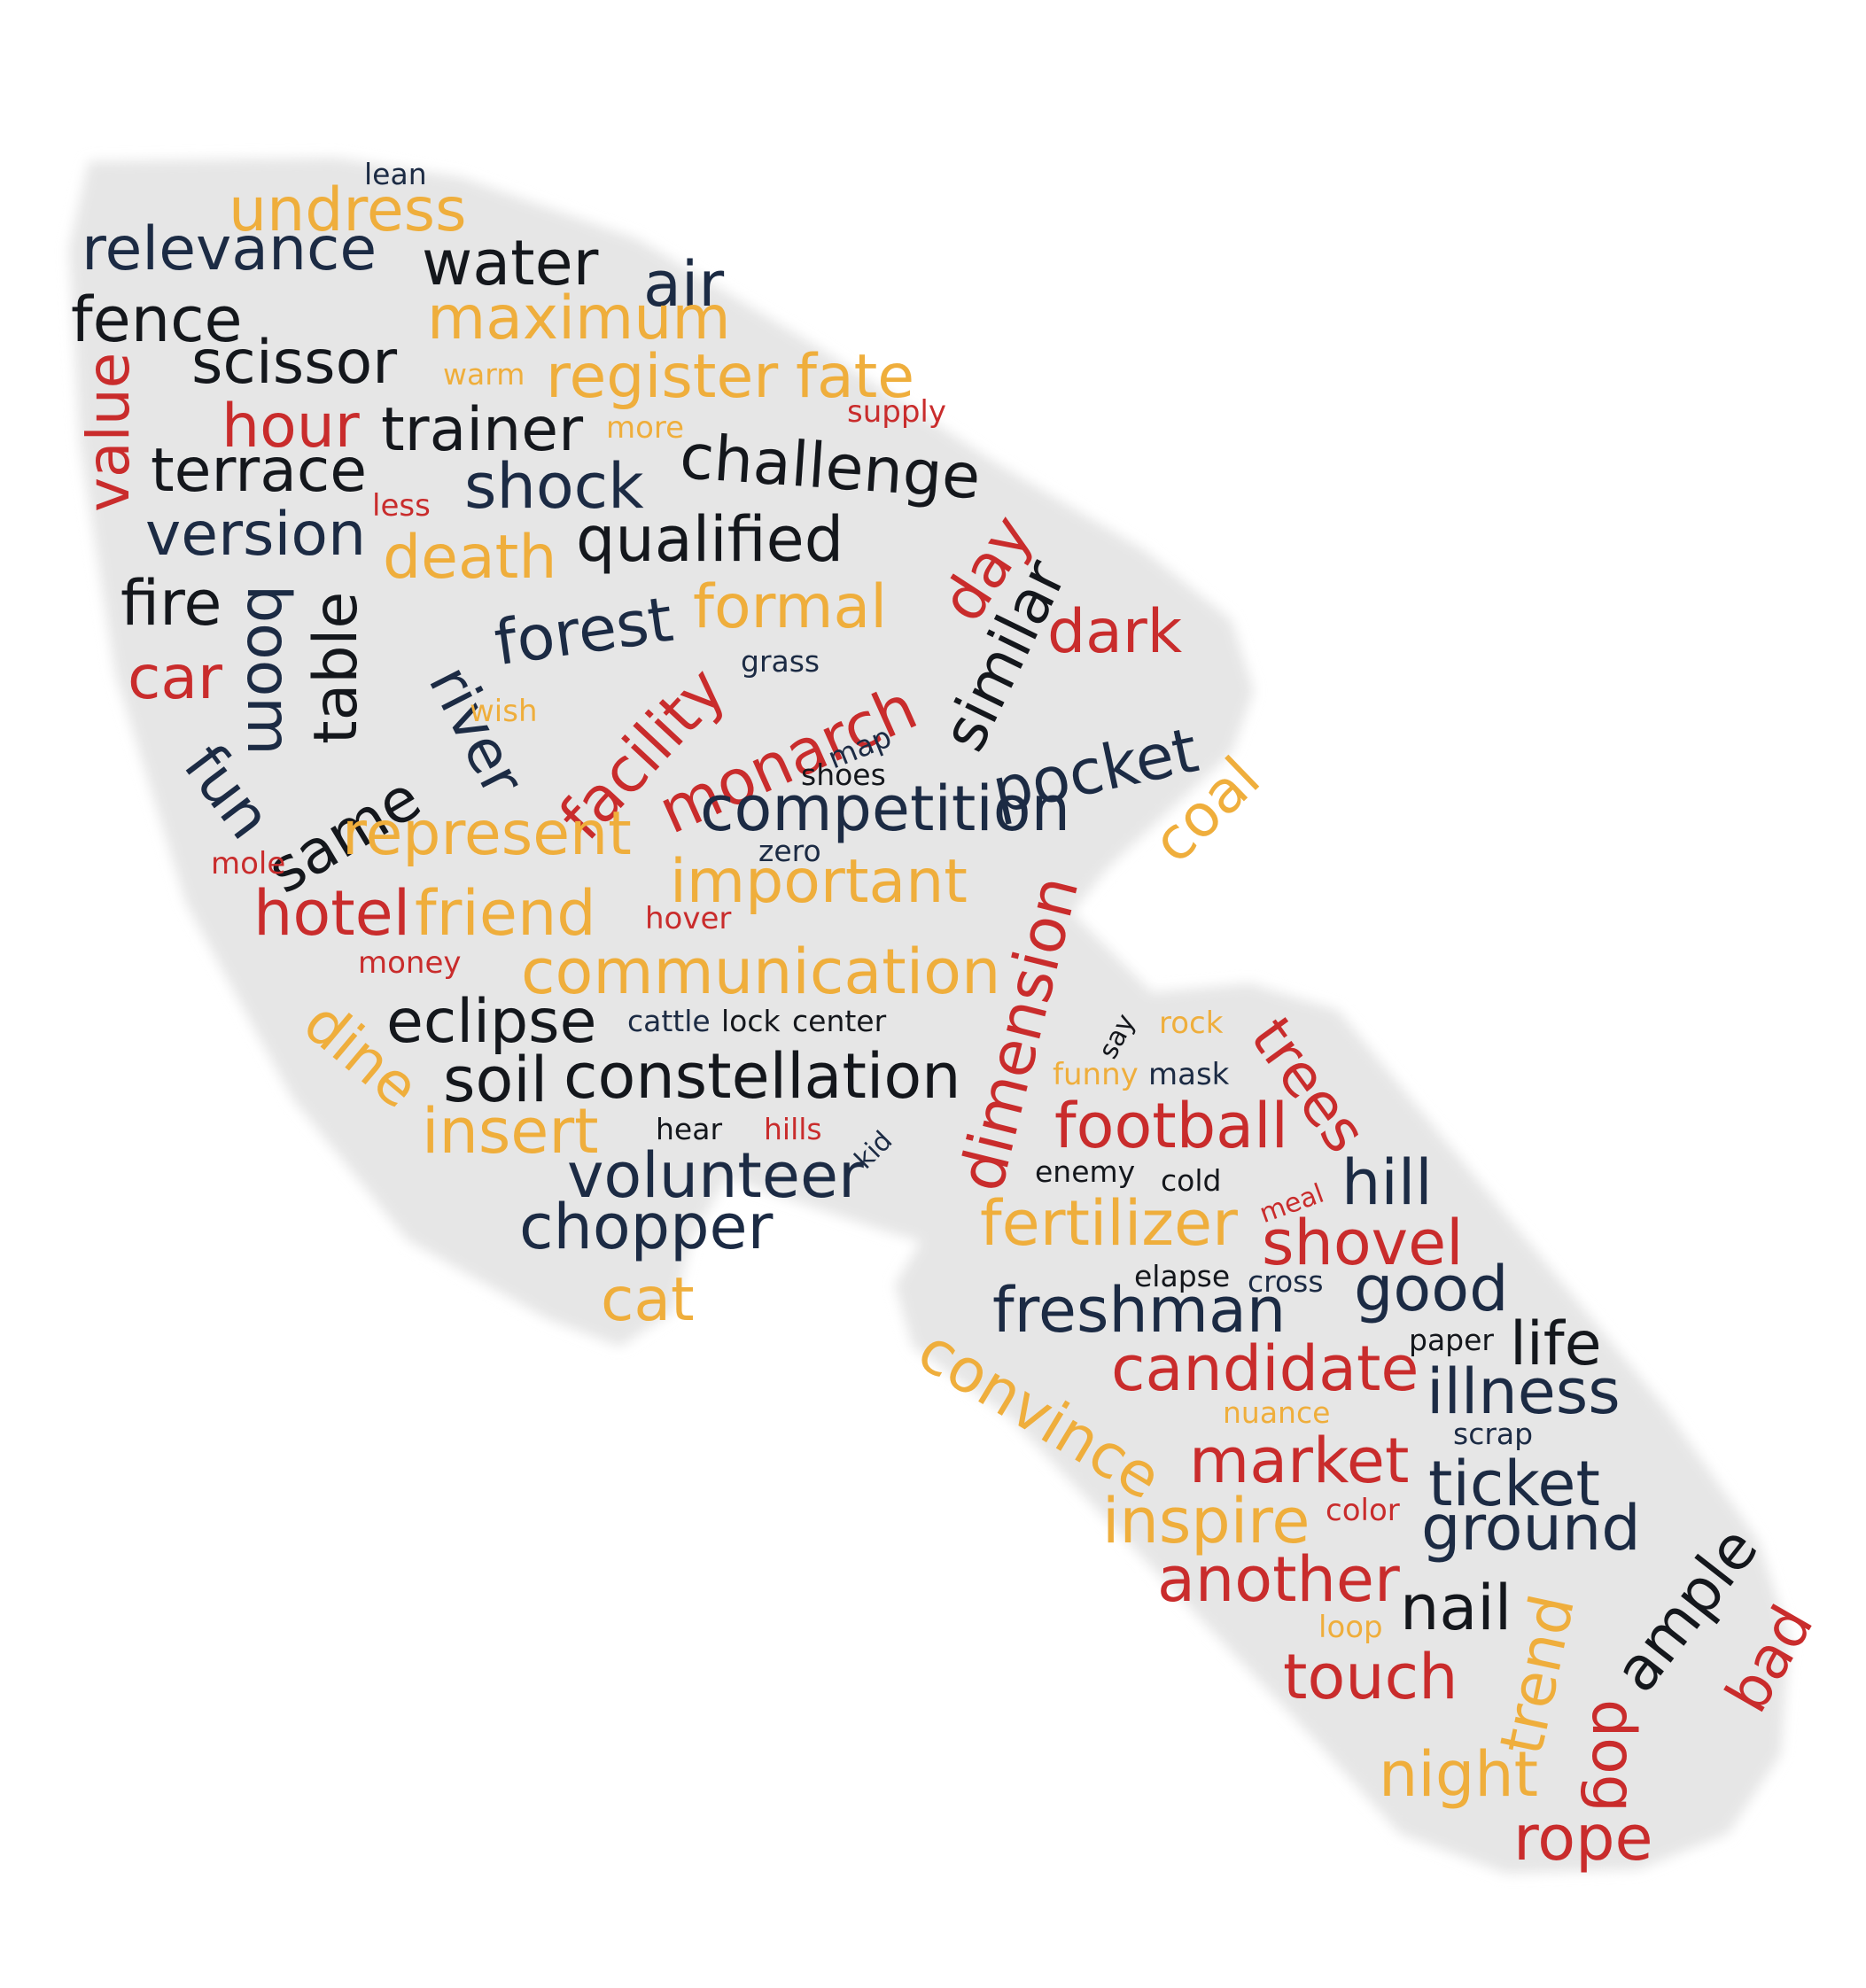 Image resolution: width=1866 pixels, height=1988 pixels. Describe the element at coordinates (843, 774) in the screenshot. I see `word-shoes: shoes` at that location.